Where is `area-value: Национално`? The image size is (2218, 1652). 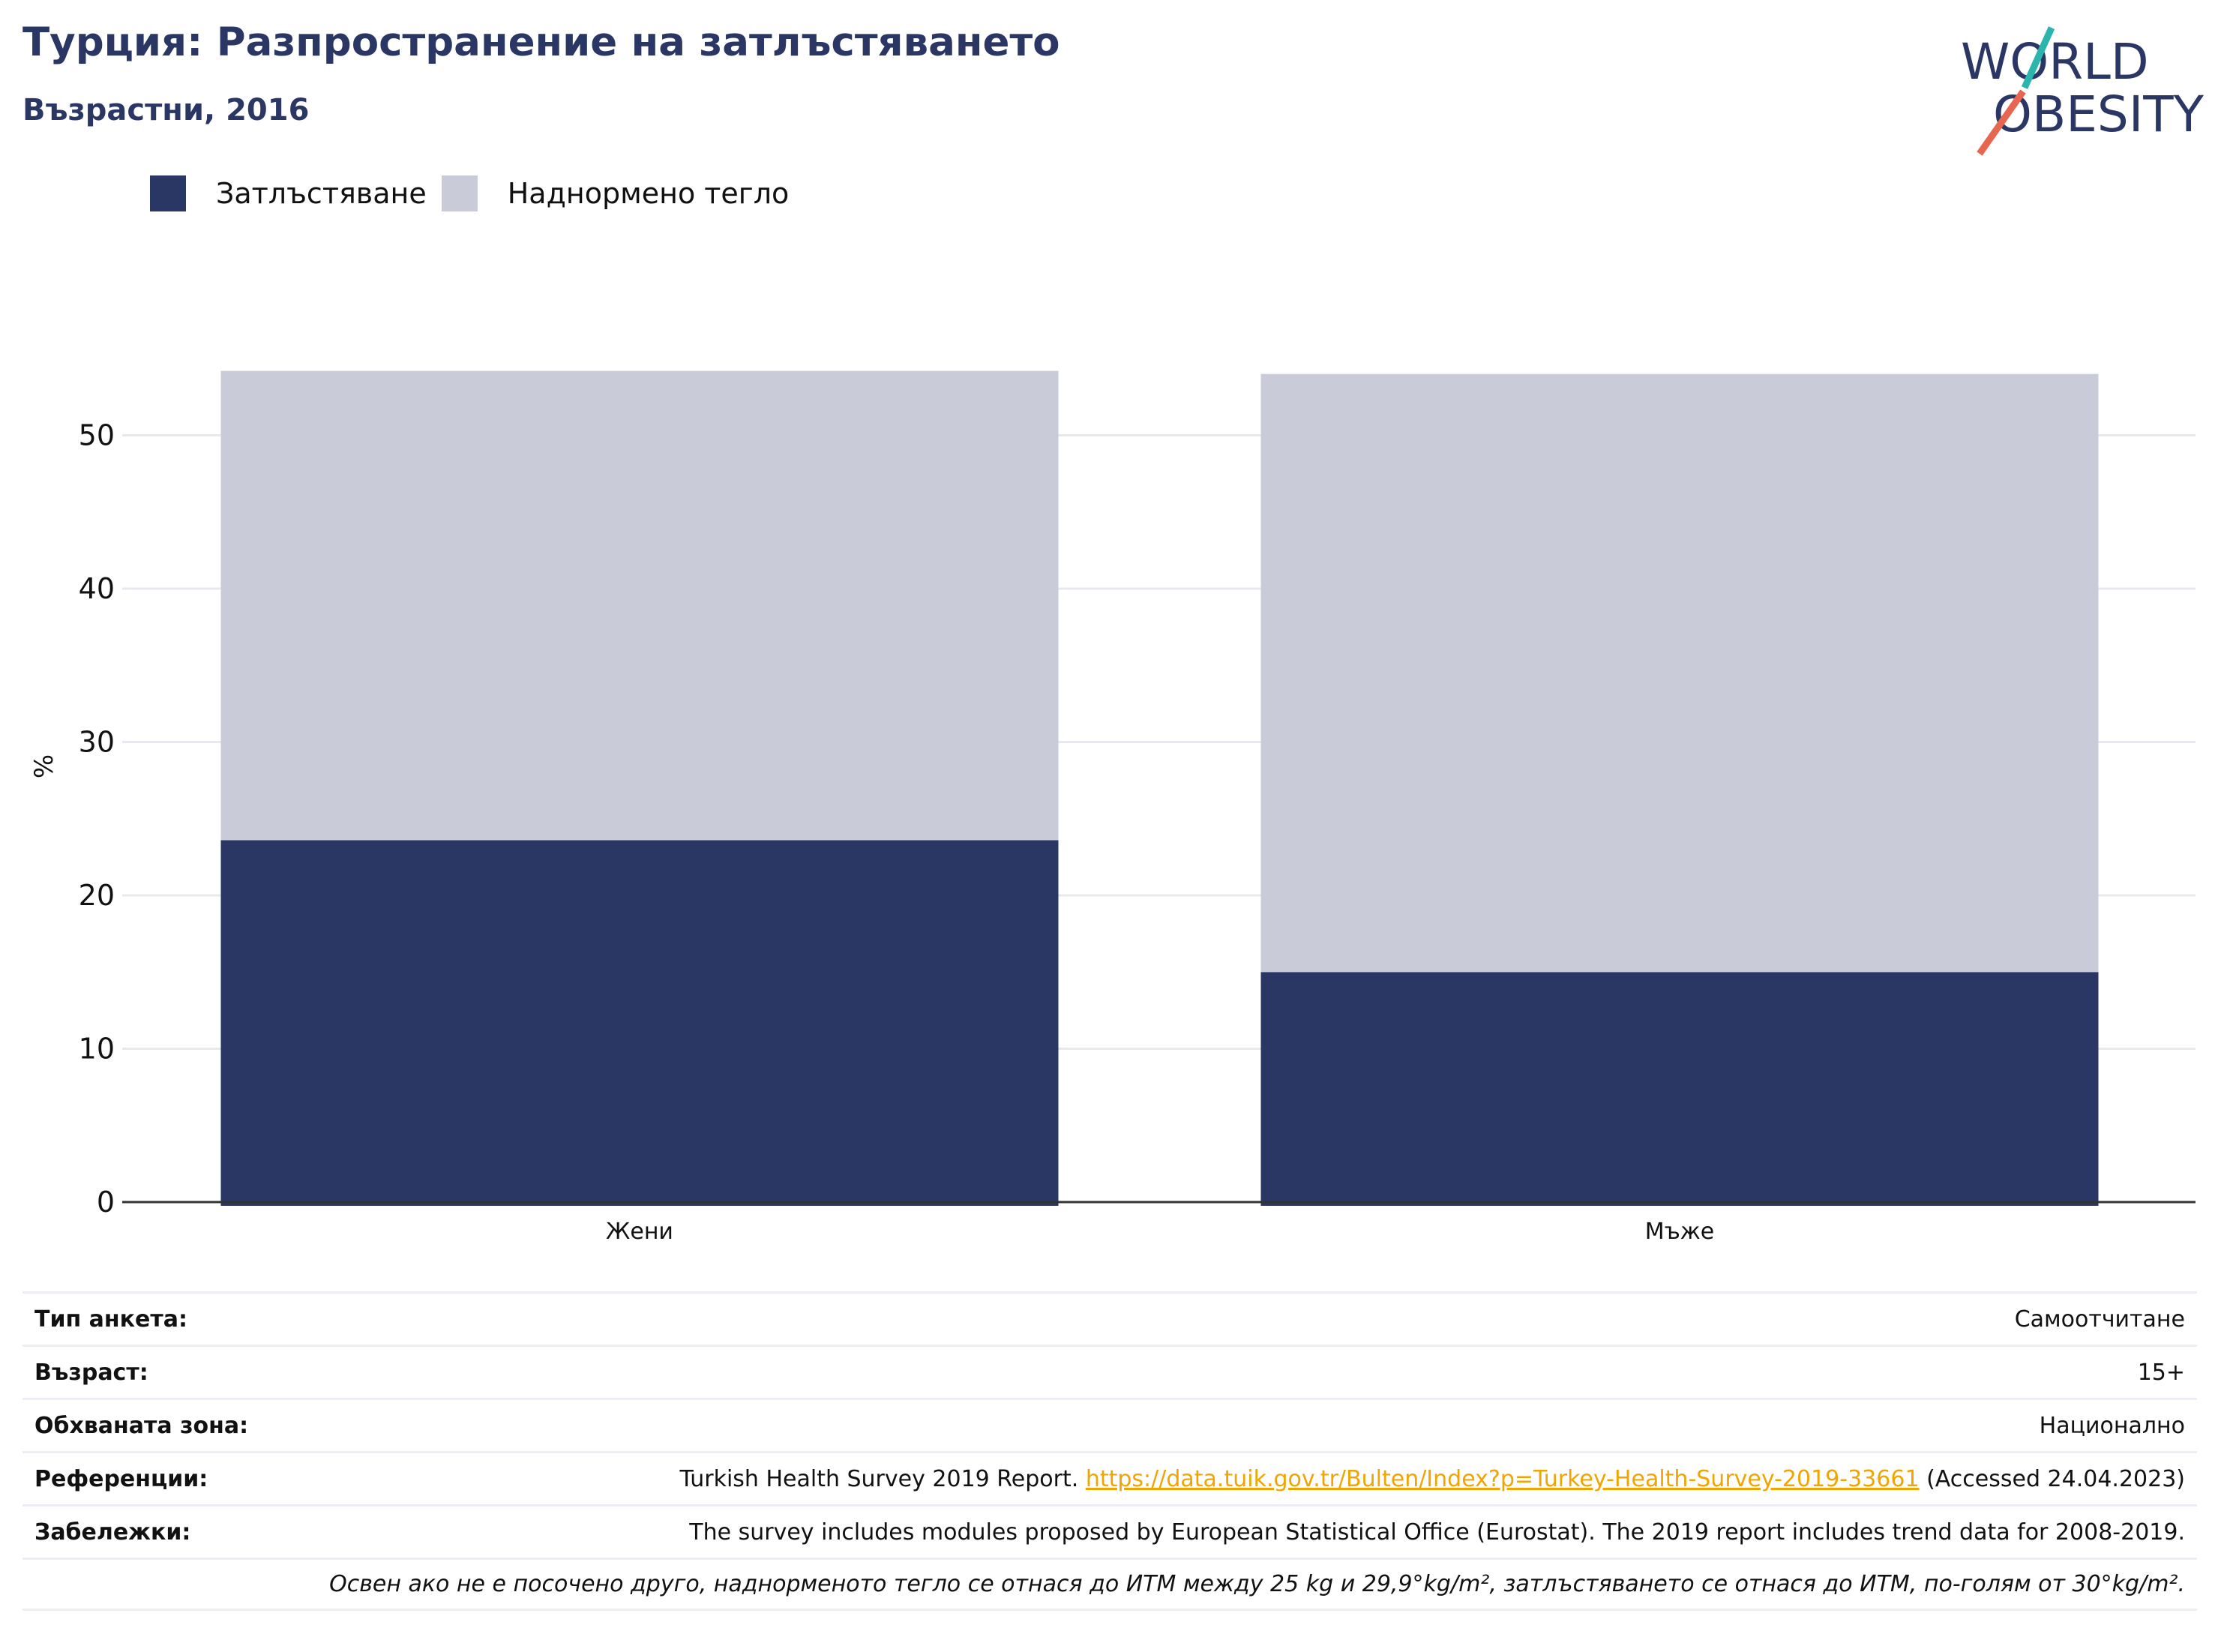 area-value: Национално is located at coordinates (2112, 1425).